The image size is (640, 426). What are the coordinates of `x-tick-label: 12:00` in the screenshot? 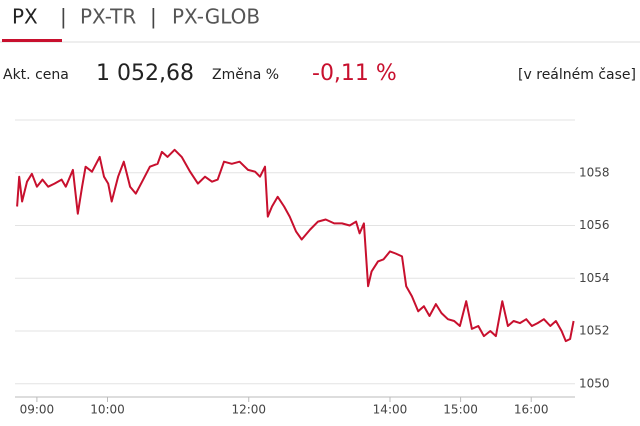 It's located at (248, 410).